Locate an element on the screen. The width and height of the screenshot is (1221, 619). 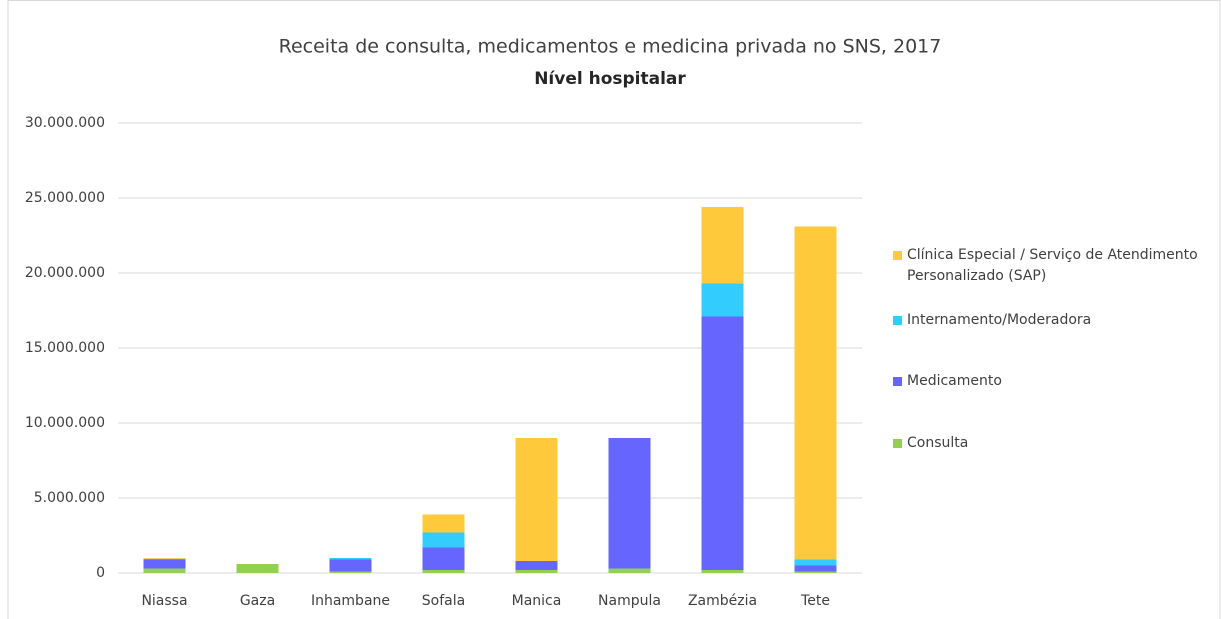
x-tick-label: Inhambane is located at coordinates (350, 601).